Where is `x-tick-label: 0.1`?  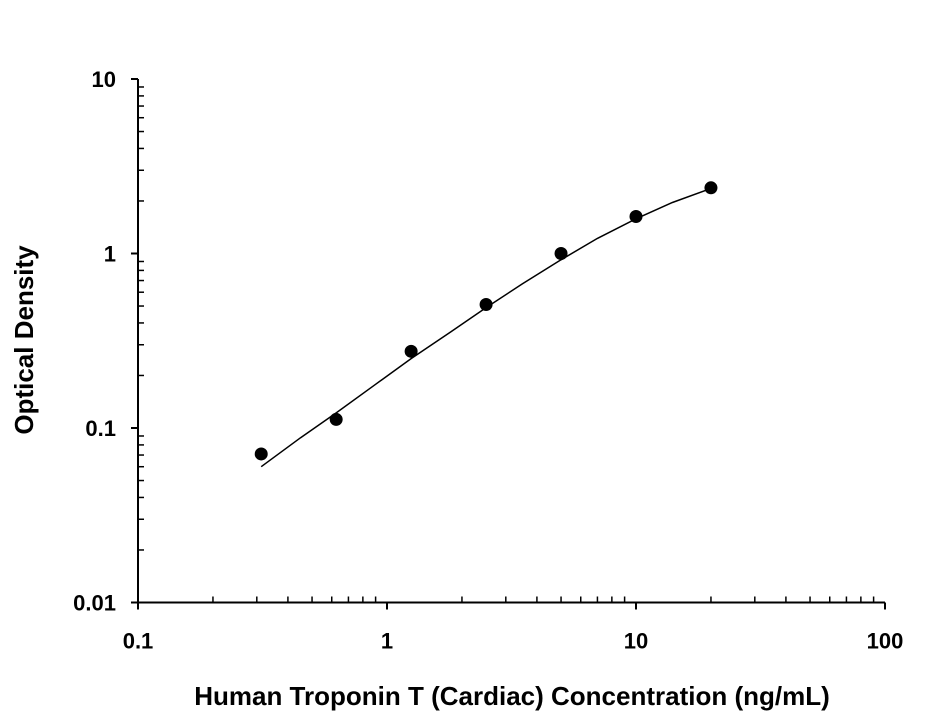
x-tick-label: 0.1 is located at coordinates (138, 641).